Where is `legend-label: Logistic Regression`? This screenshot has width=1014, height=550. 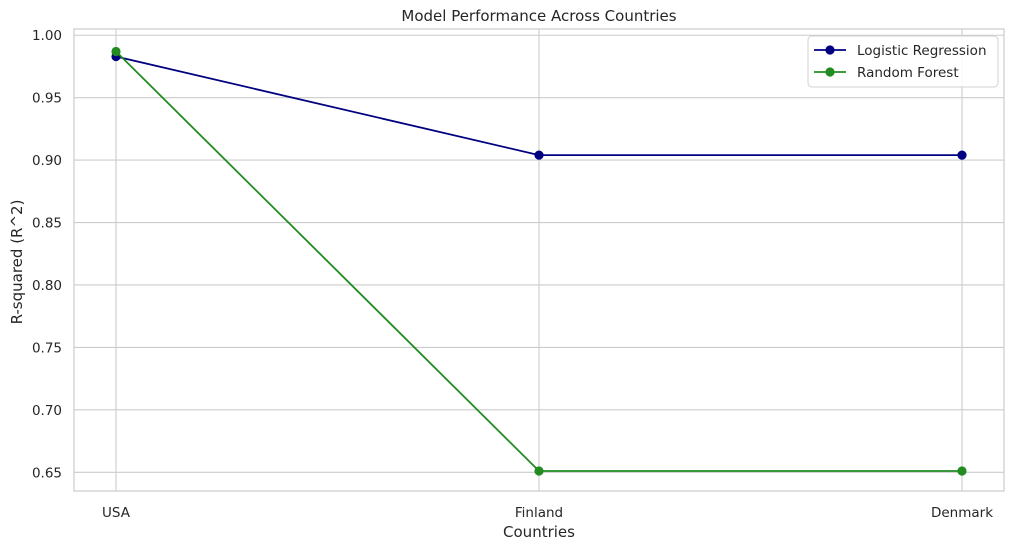 legend-label: Logistic Regression is located at coordinates (922, 51).